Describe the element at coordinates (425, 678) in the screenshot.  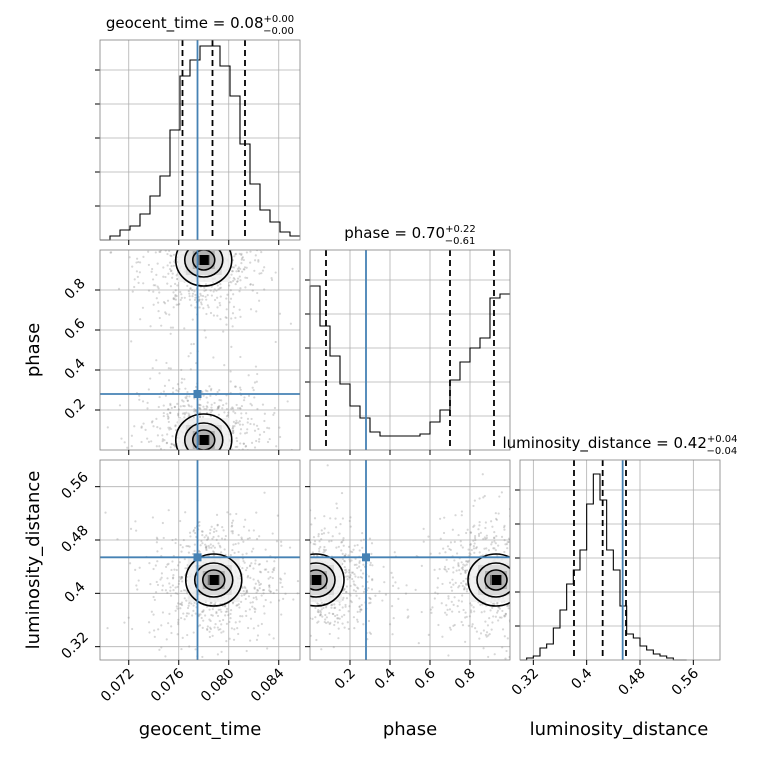
I see `x-tick-label: 0.6` at that location.